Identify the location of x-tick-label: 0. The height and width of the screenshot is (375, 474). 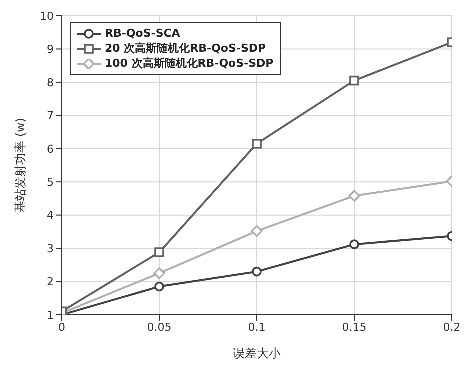
(62, 327).